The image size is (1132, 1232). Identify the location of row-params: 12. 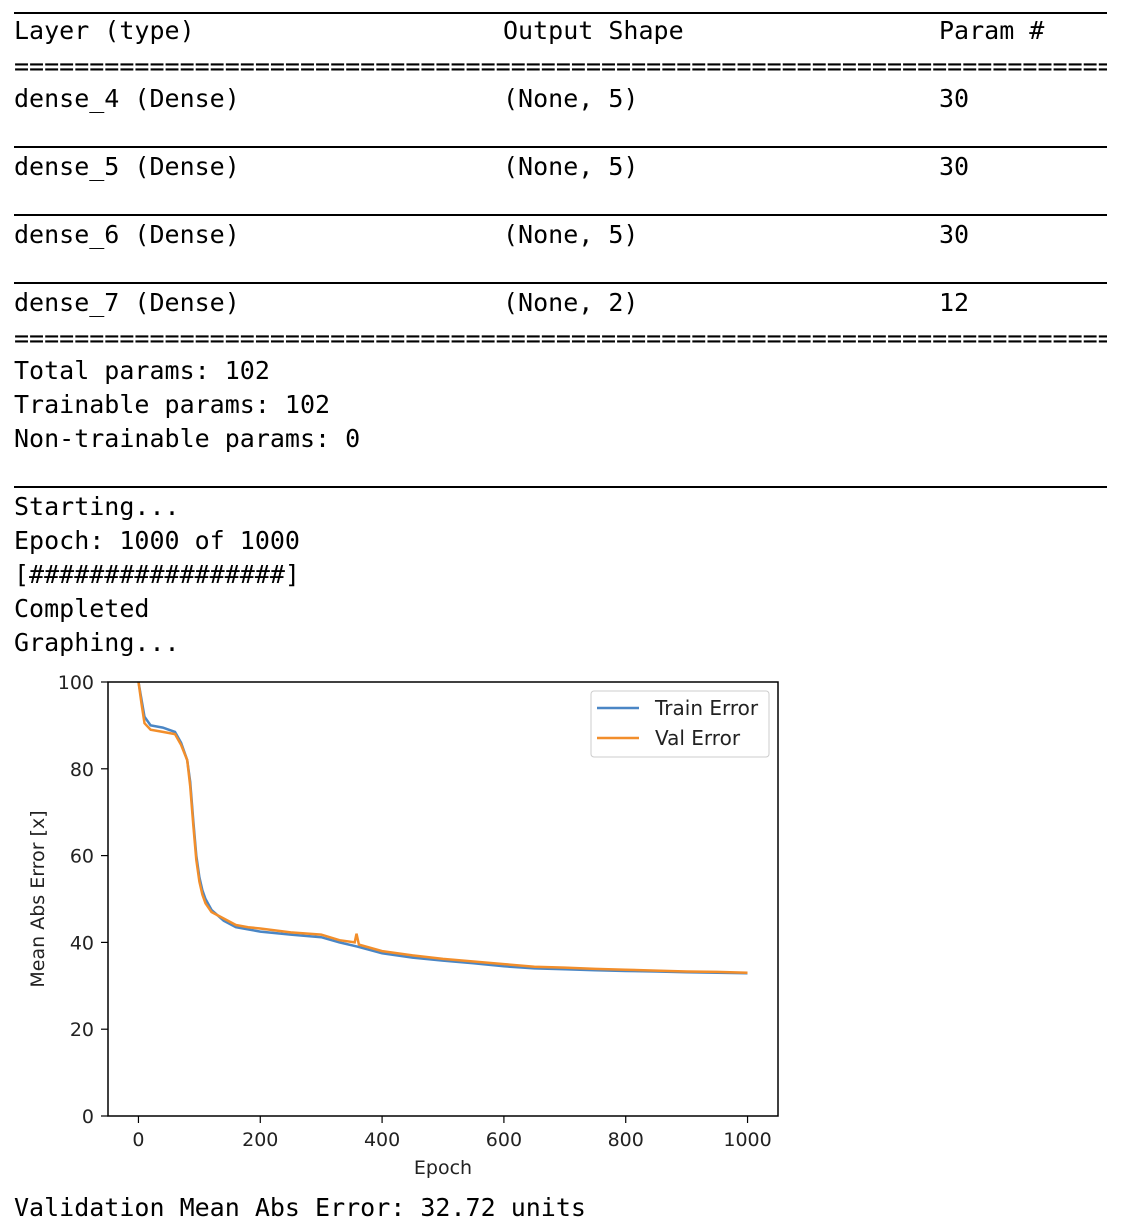
(954, 302).